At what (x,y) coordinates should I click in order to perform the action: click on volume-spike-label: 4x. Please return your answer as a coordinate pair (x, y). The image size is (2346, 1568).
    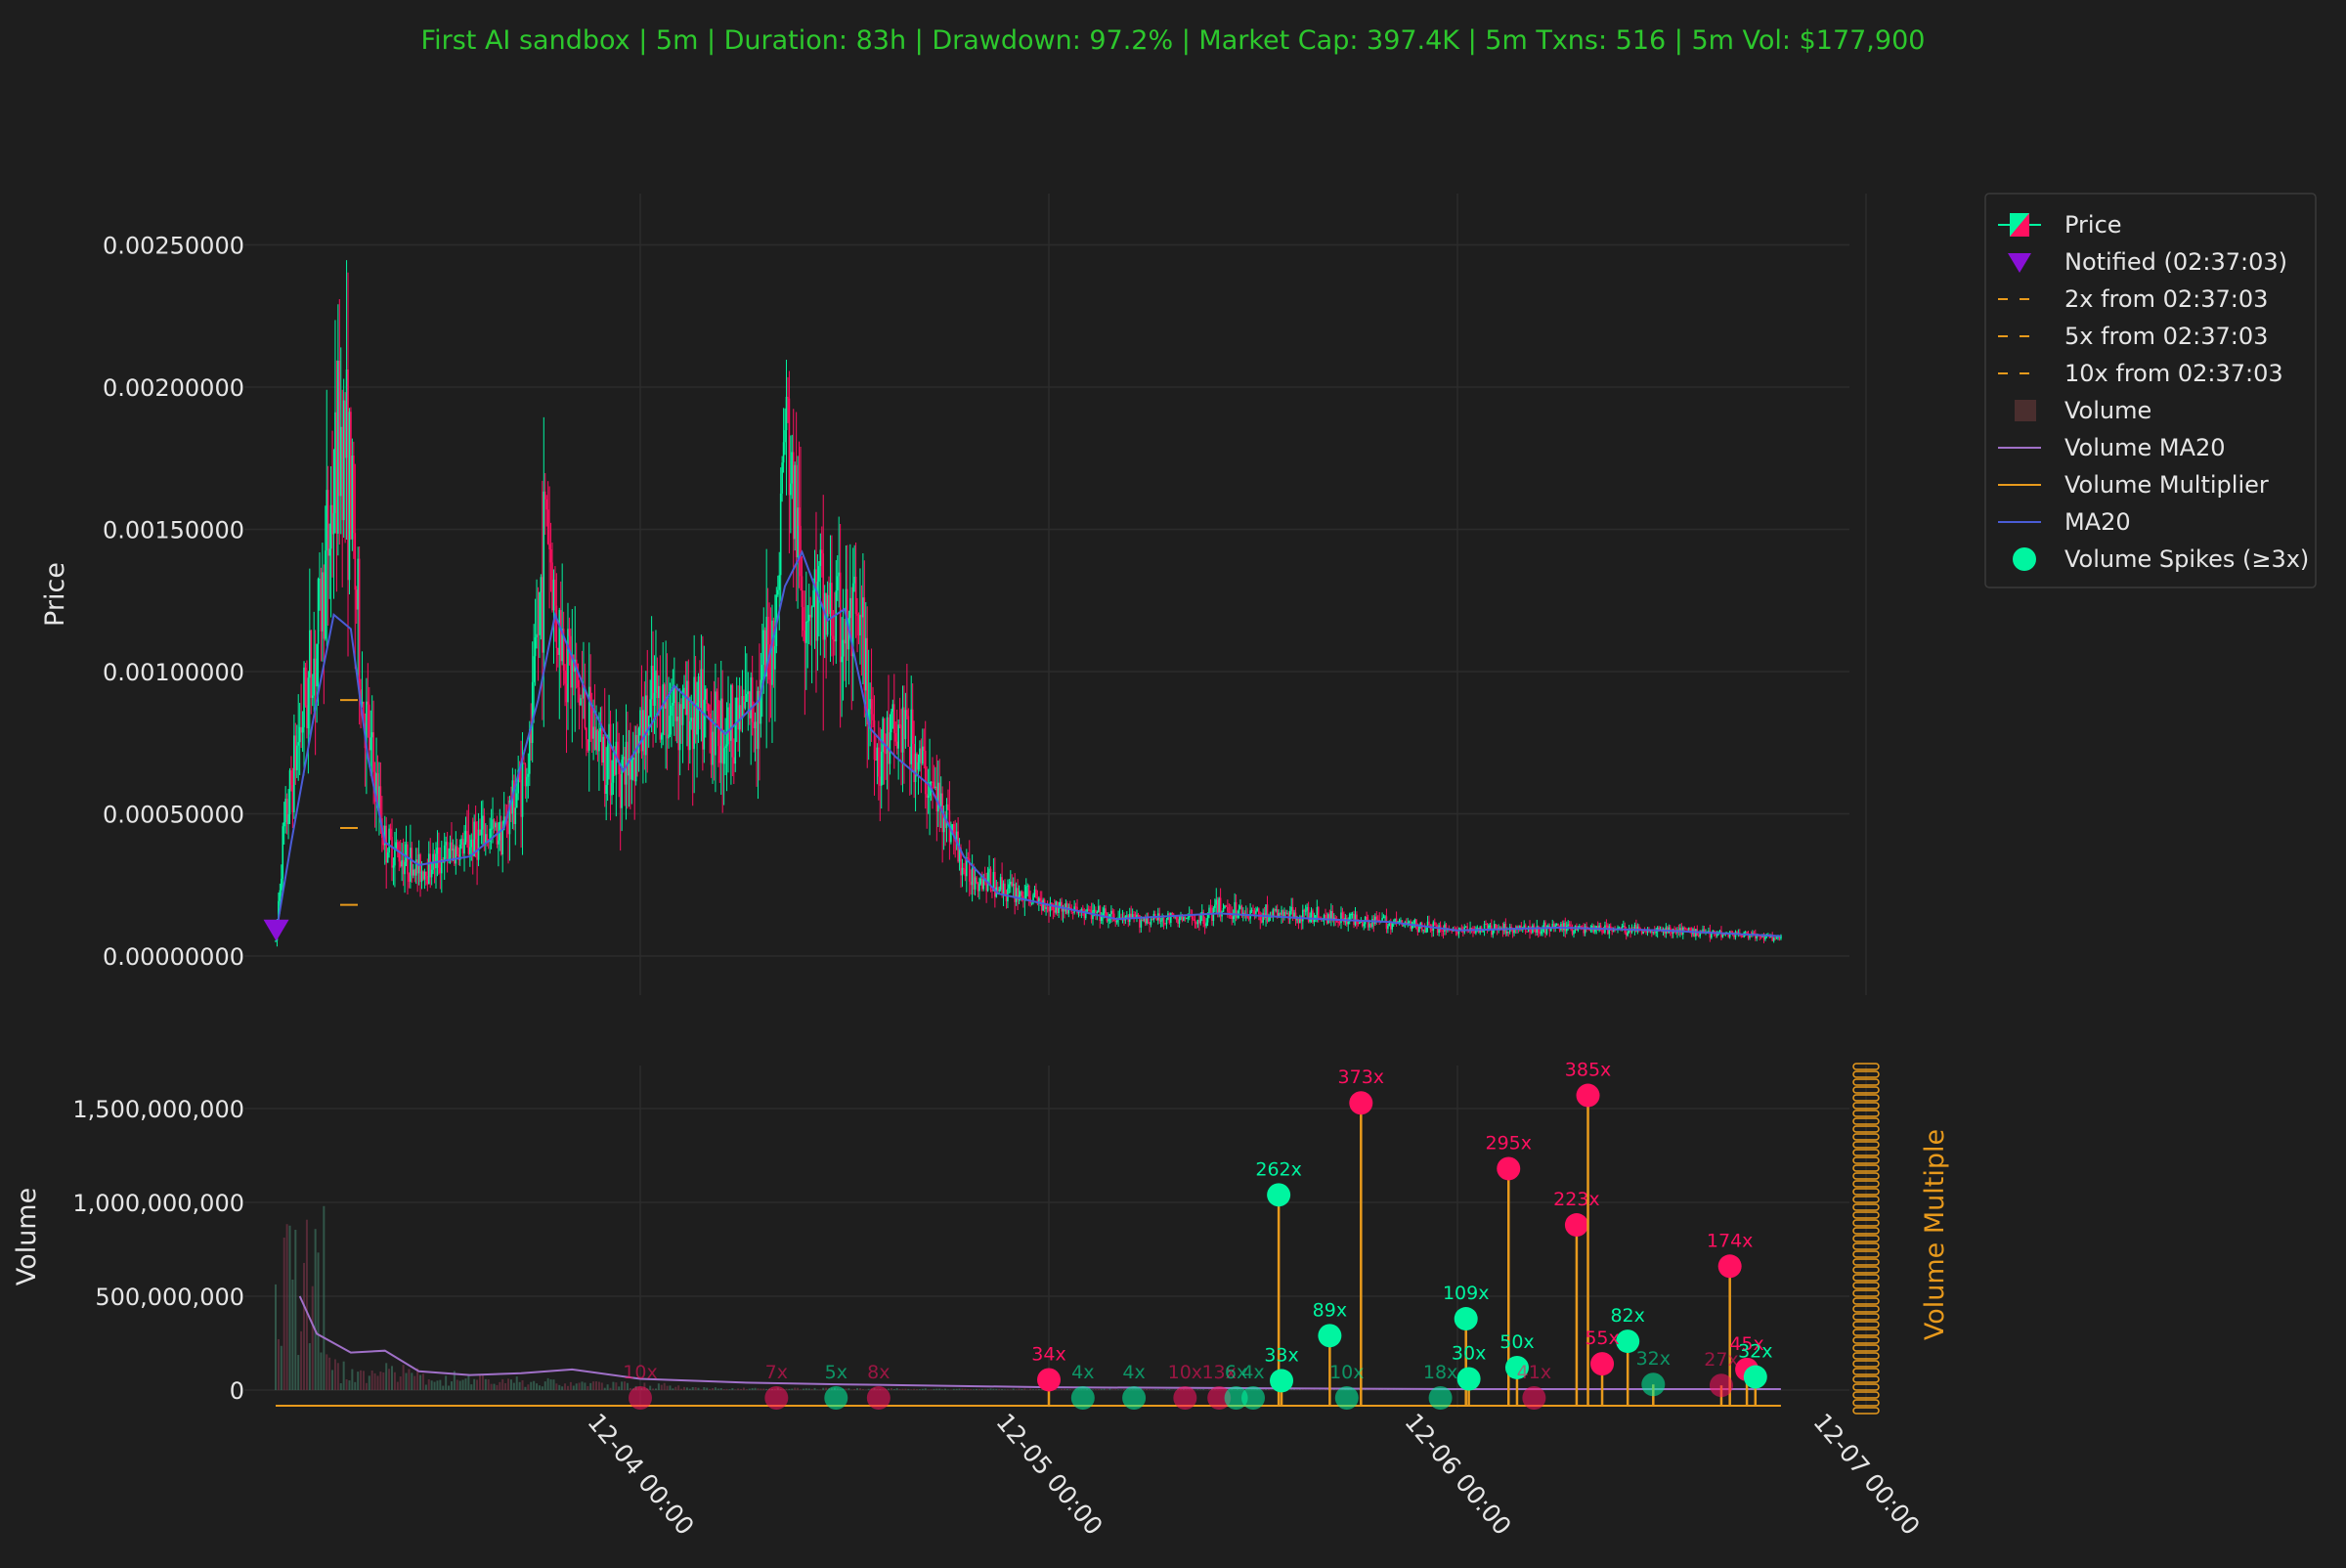
    Looking at the image, I should click on (1082, 1372).